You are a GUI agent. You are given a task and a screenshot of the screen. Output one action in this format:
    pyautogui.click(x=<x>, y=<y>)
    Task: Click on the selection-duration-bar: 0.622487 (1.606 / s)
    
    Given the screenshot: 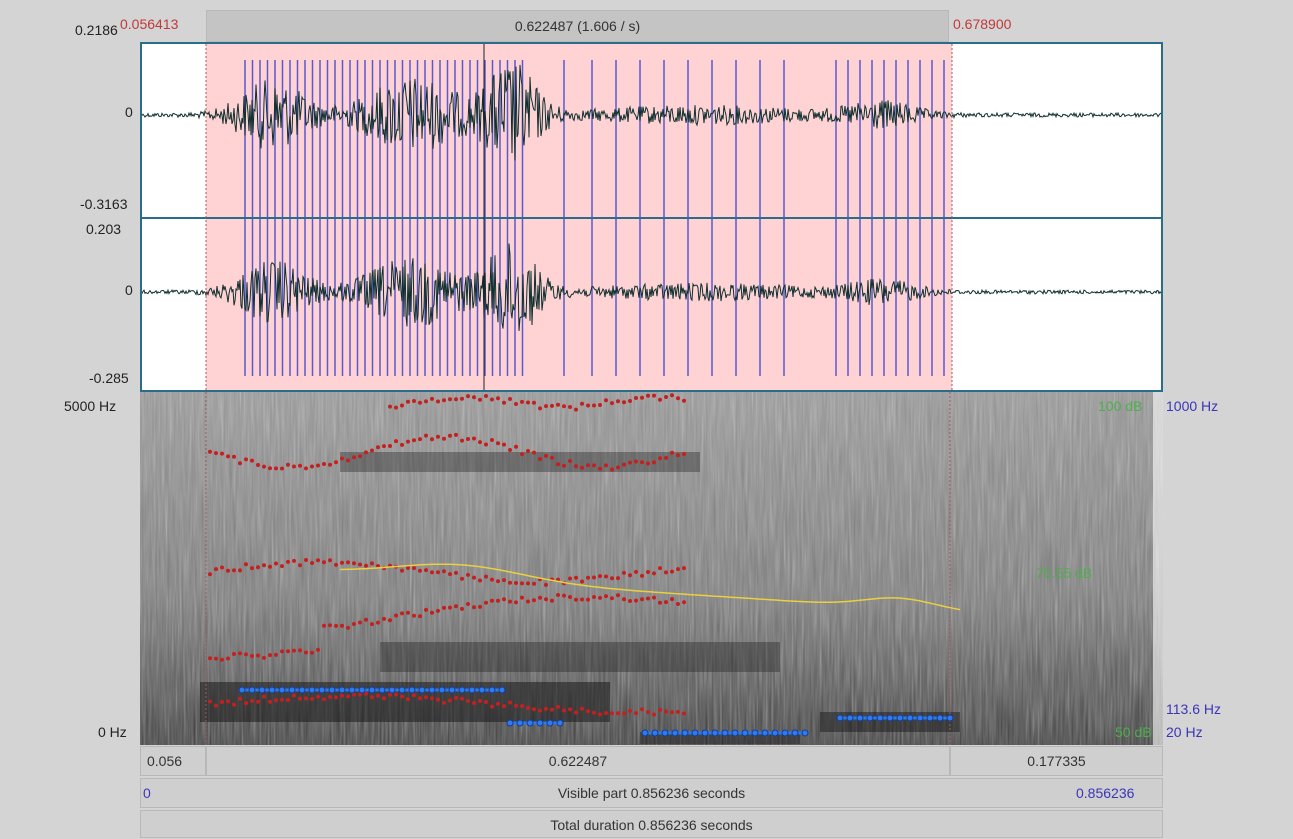 What is the action you would take?
    pyautogui.click(x=577, y=26)
    